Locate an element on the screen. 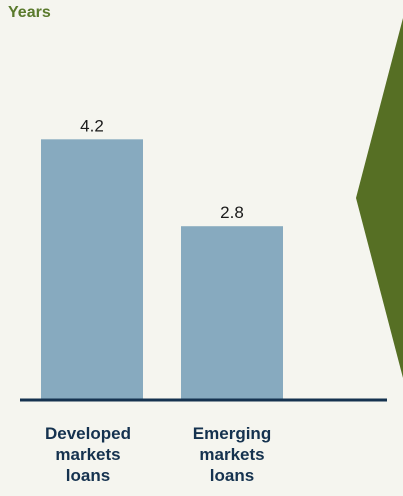 The height and width of the screenshot is (496, 403). data-label-1: 2.8 is located at coordinates (232, 212).